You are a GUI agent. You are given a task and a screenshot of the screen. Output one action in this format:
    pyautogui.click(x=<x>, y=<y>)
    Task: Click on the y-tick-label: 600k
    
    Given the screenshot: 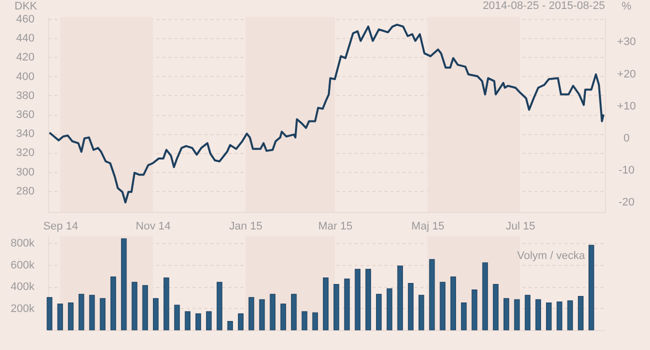 What is the action you would take?
    pyautogui.click(x=22, y=265)
    